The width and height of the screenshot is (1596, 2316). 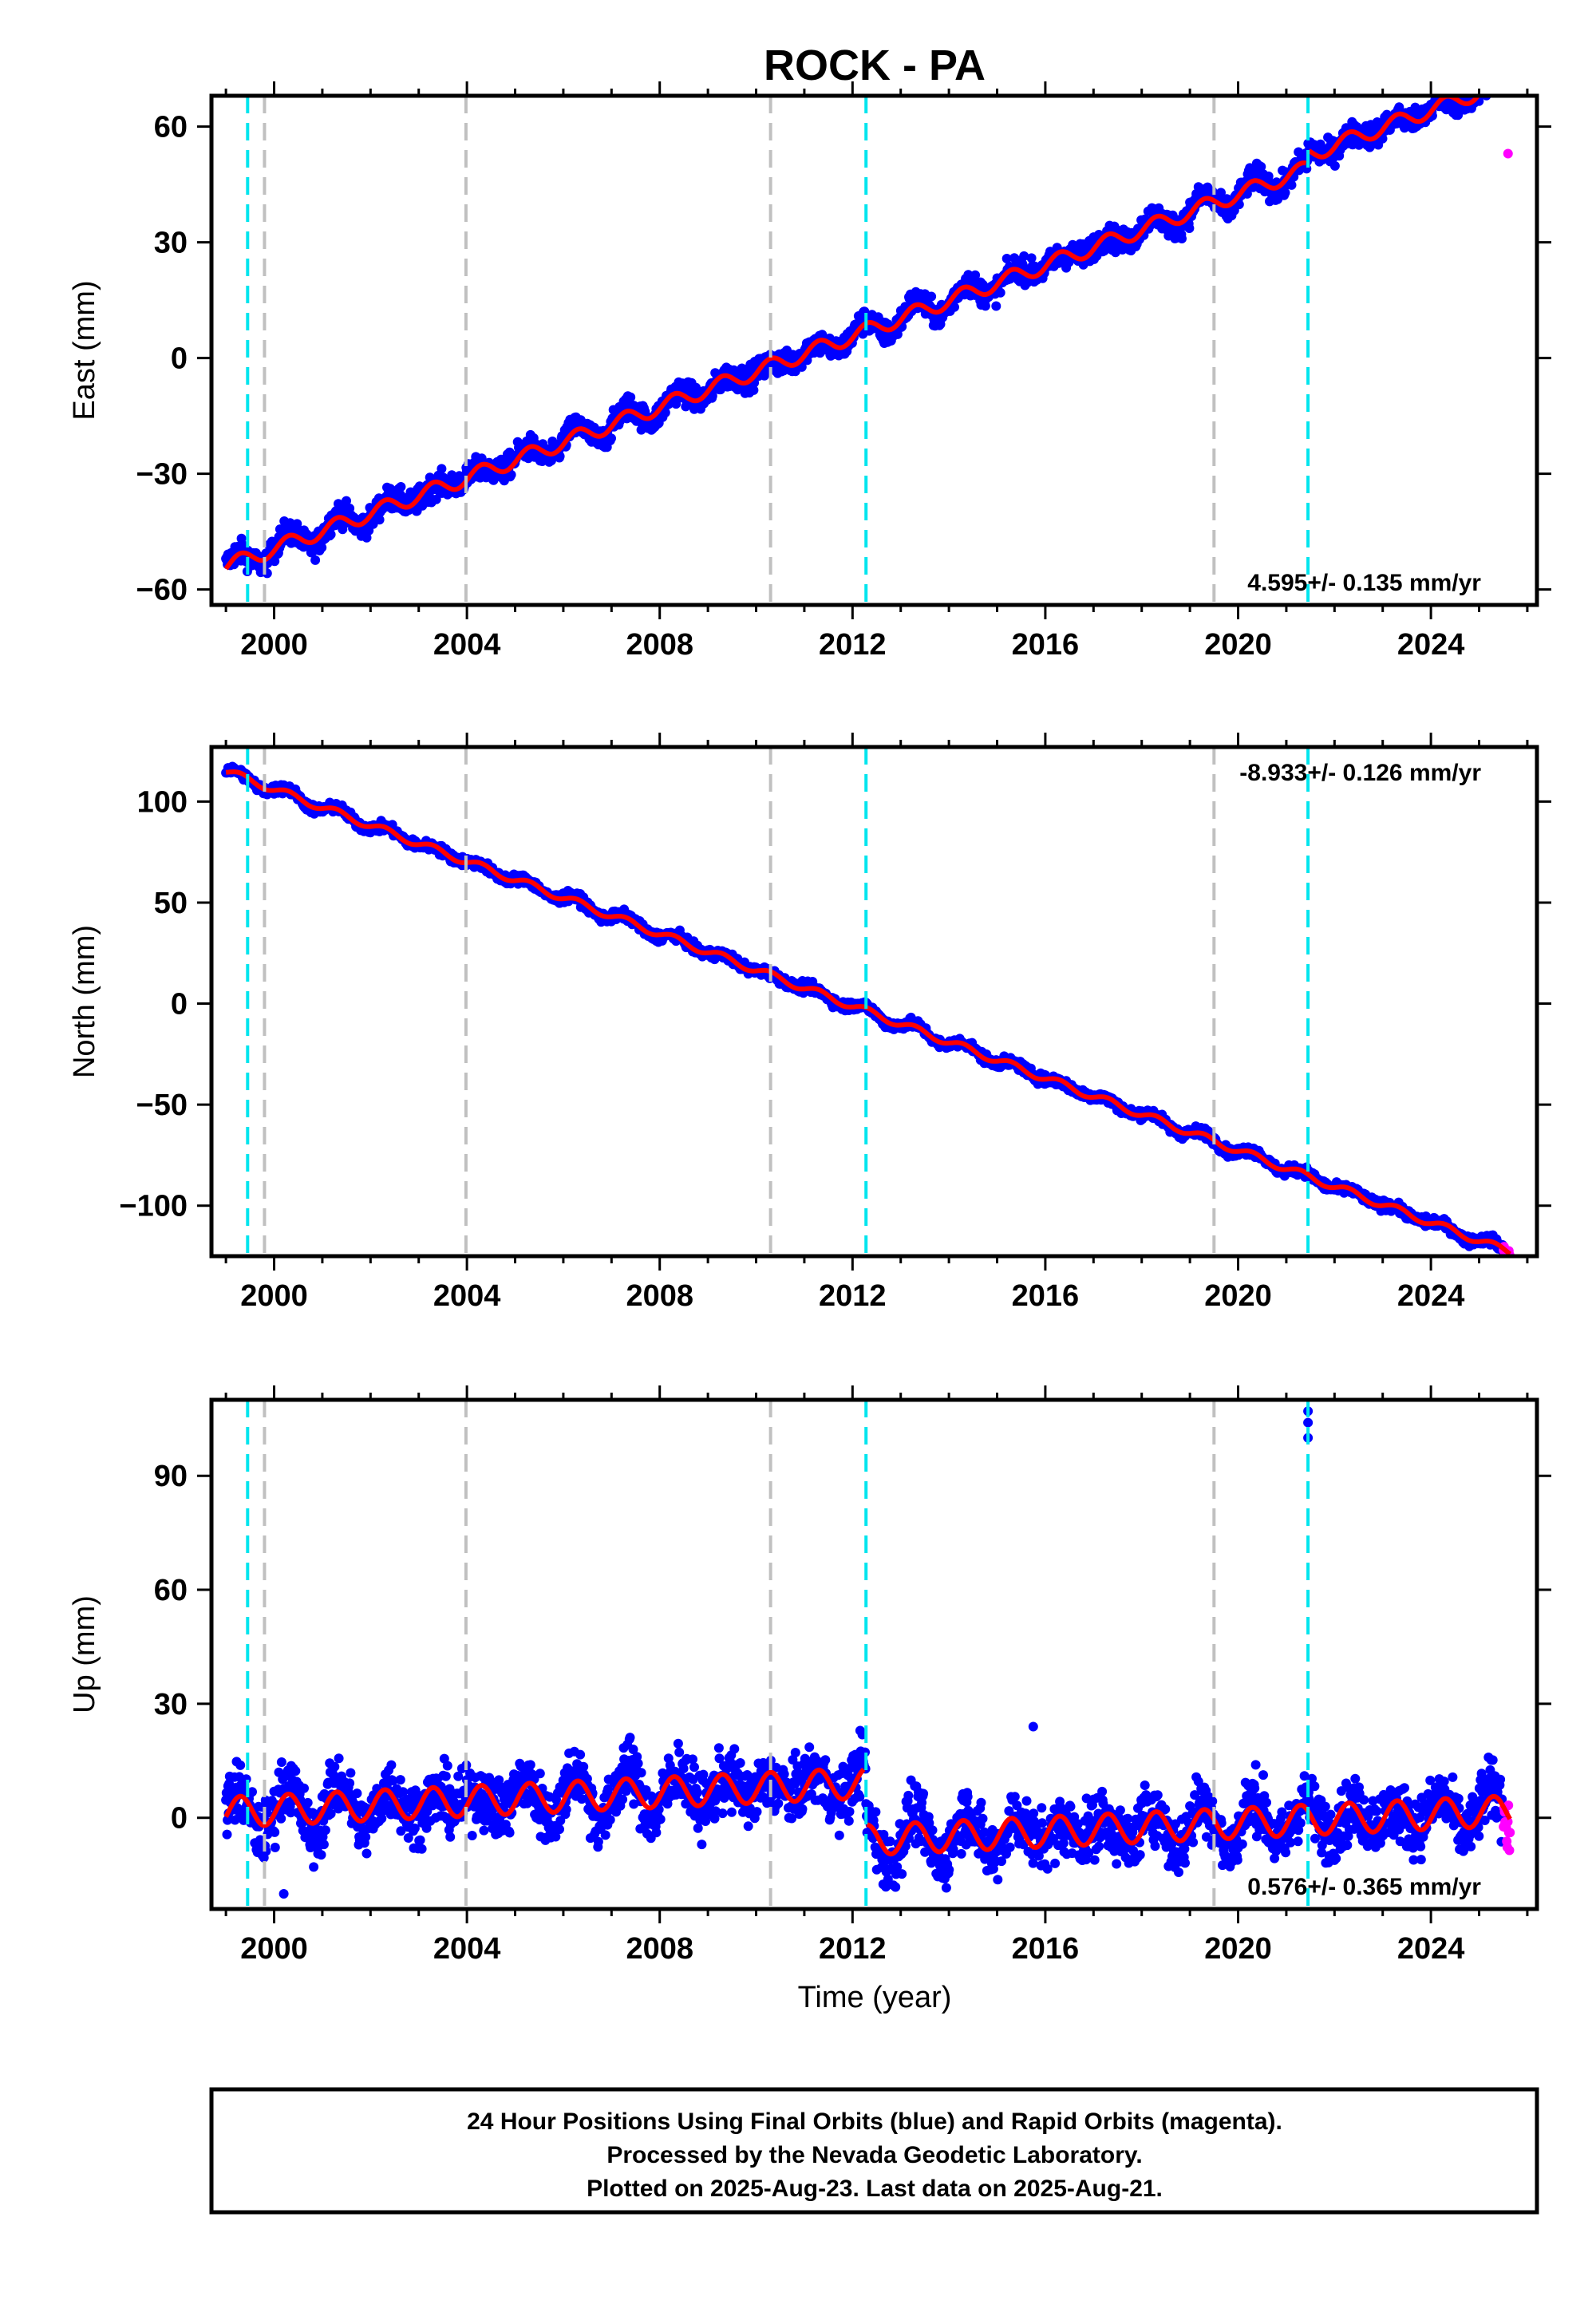 What do you see at coordinates (84, 350) in the screenshot?
I see `east-y-axis-label: East (mm)` at bounding box center [84, 350].